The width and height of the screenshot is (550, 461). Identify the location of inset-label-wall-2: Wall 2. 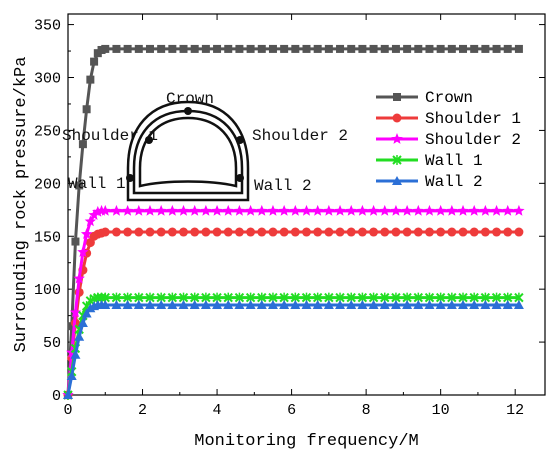
(283, 186).